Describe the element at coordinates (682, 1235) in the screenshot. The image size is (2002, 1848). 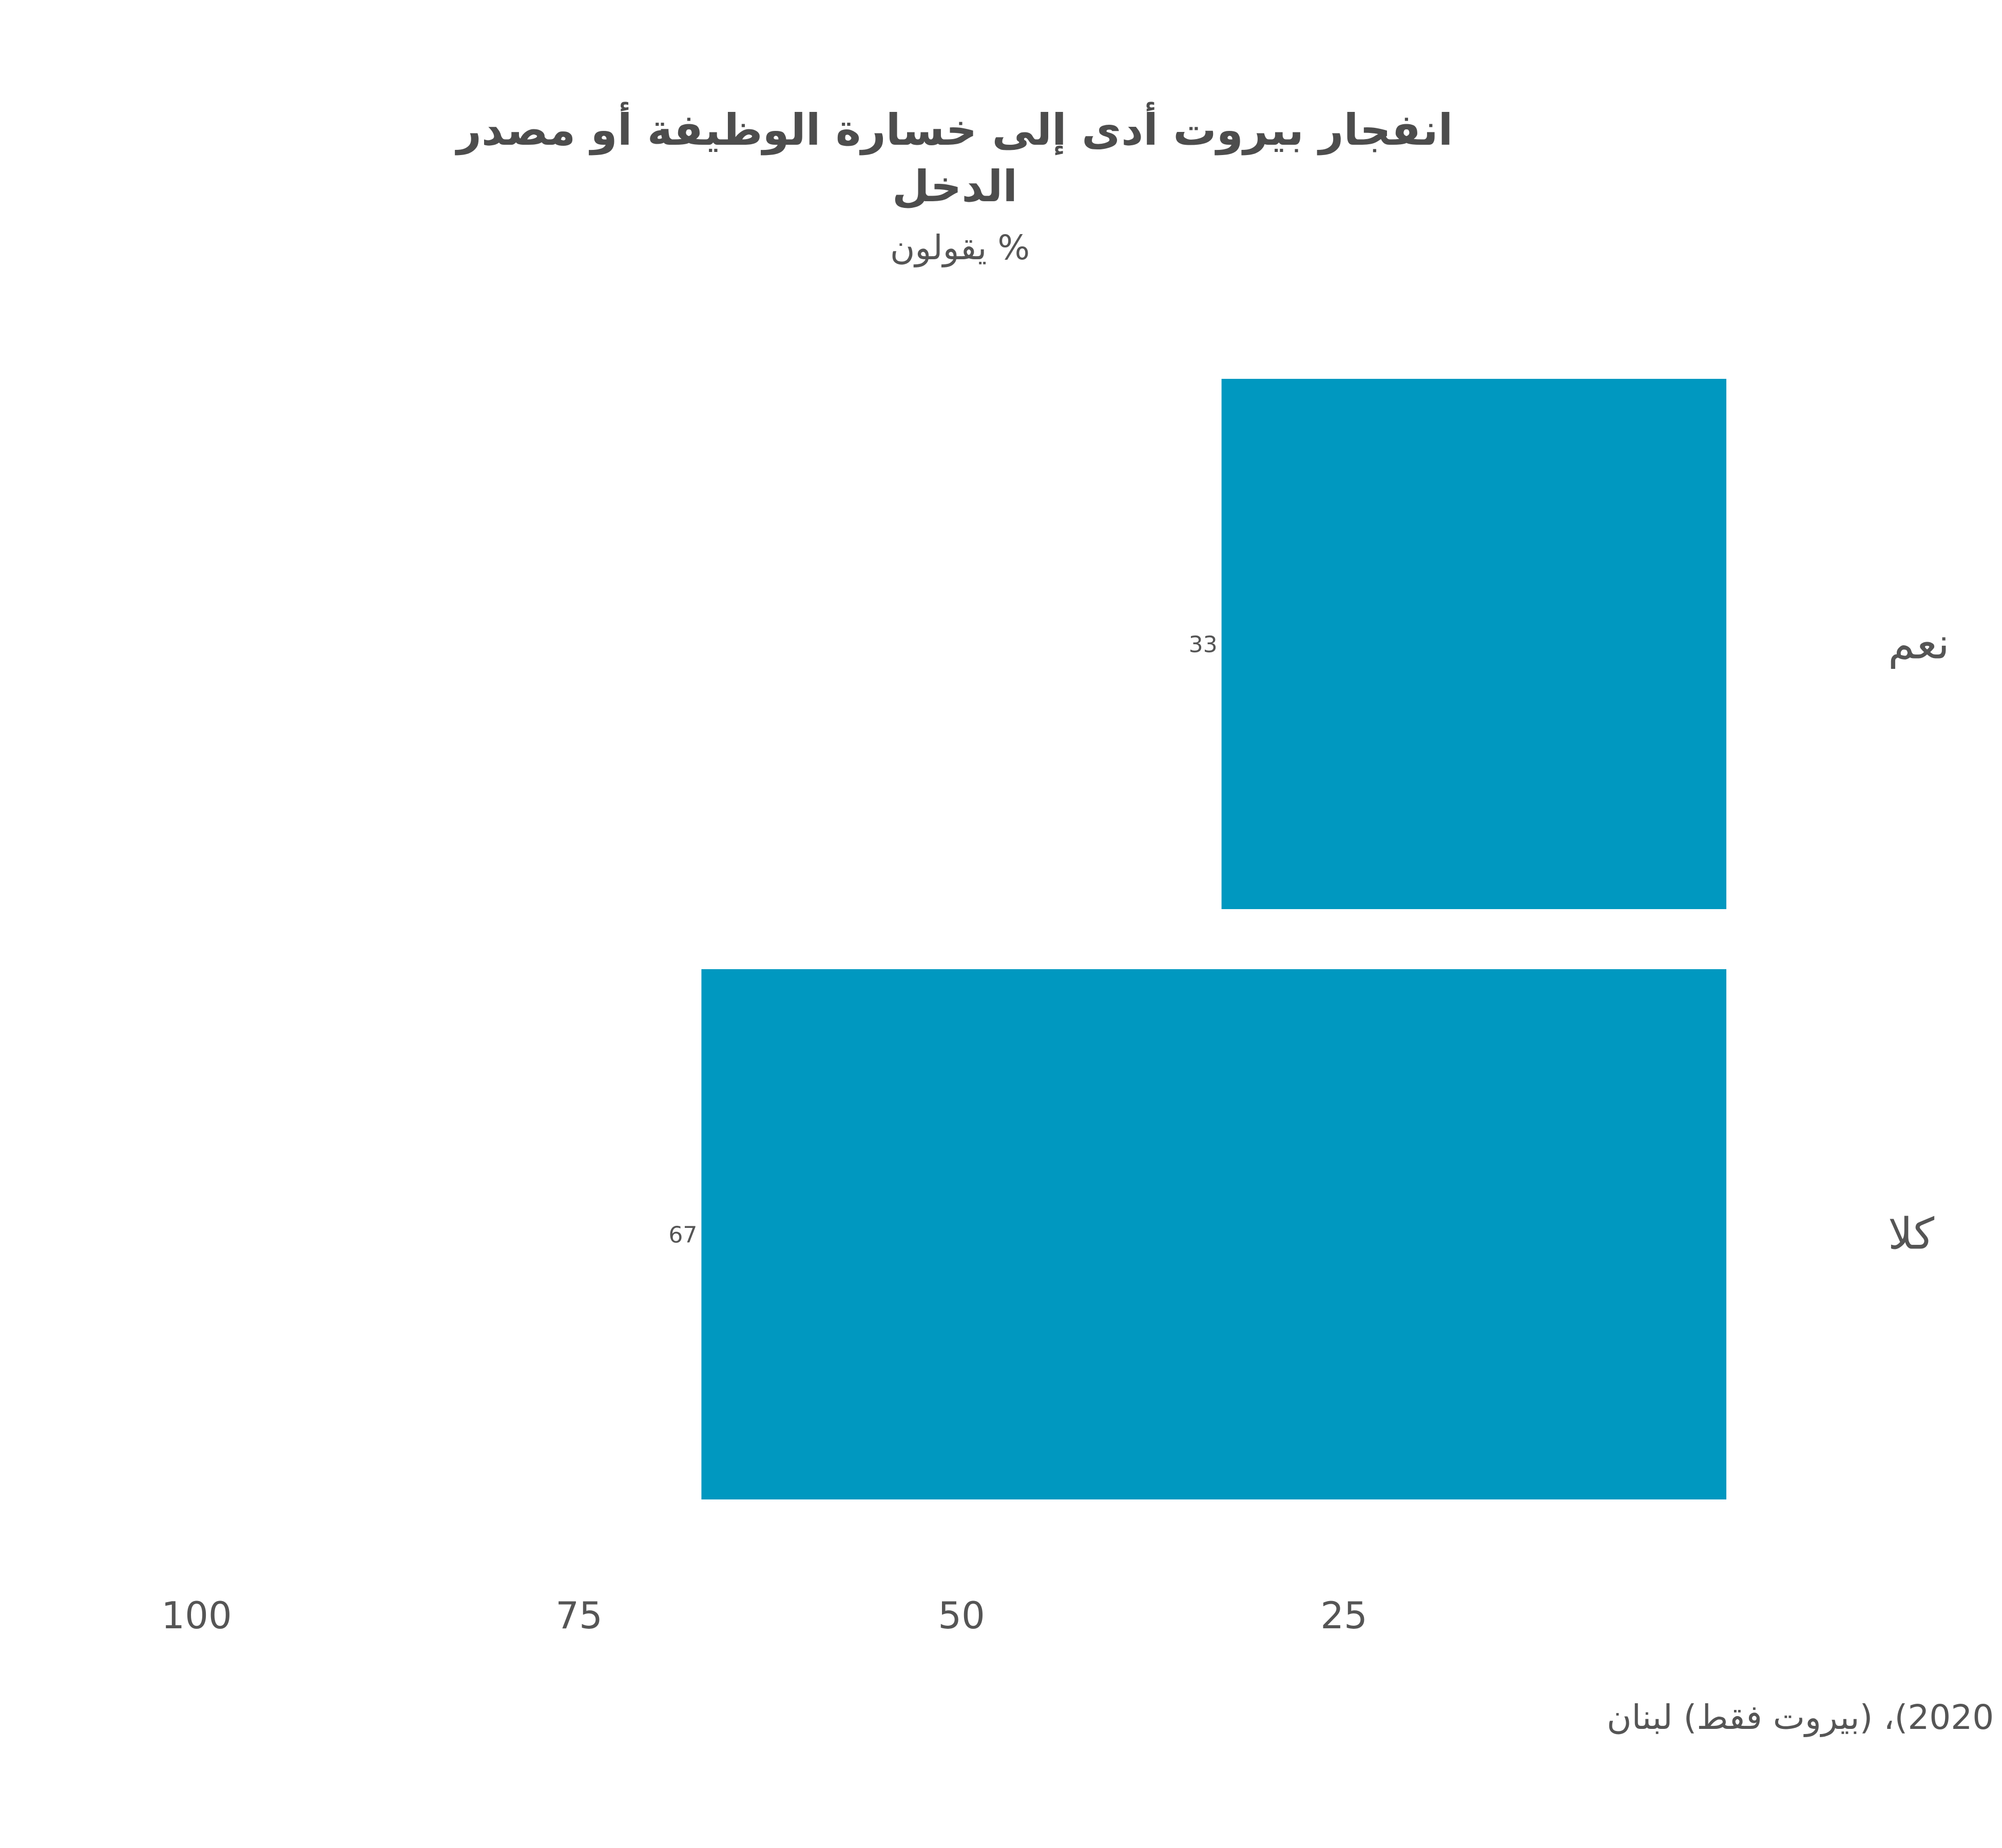
I see `bar-value-label-2: 67` at that location.